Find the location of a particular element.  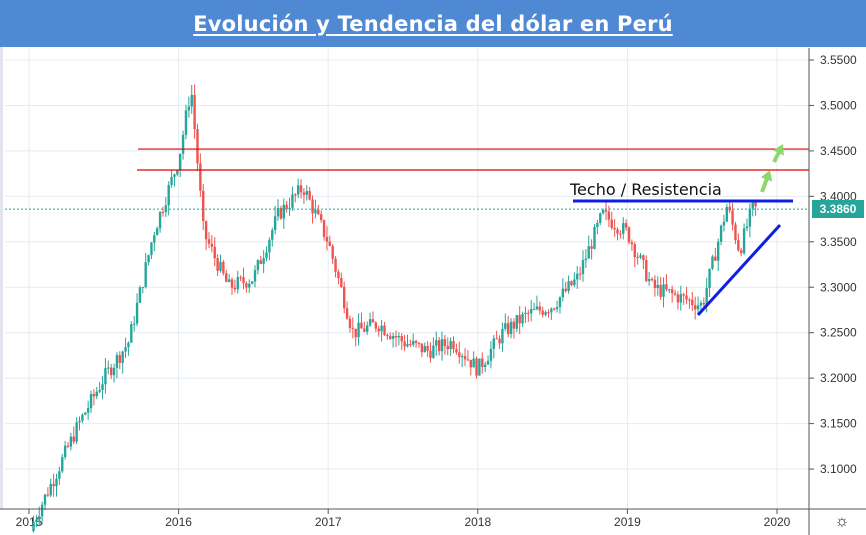

svg-text: 3.2500 is located at coordinates (838, 333).